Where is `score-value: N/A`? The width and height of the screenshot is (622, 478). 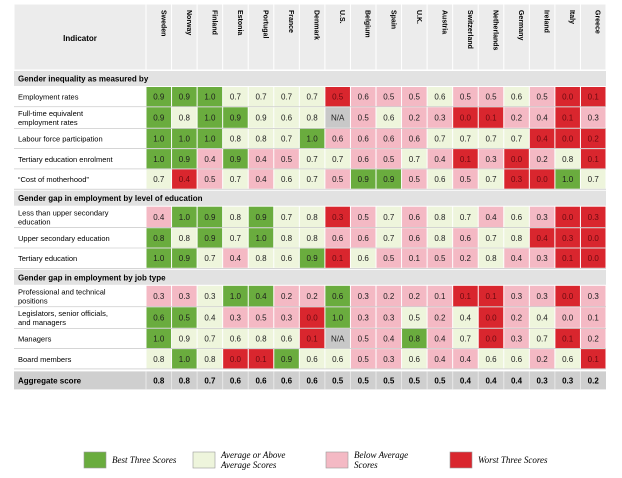 score-value: N/A is located at coordinates (338, 118).